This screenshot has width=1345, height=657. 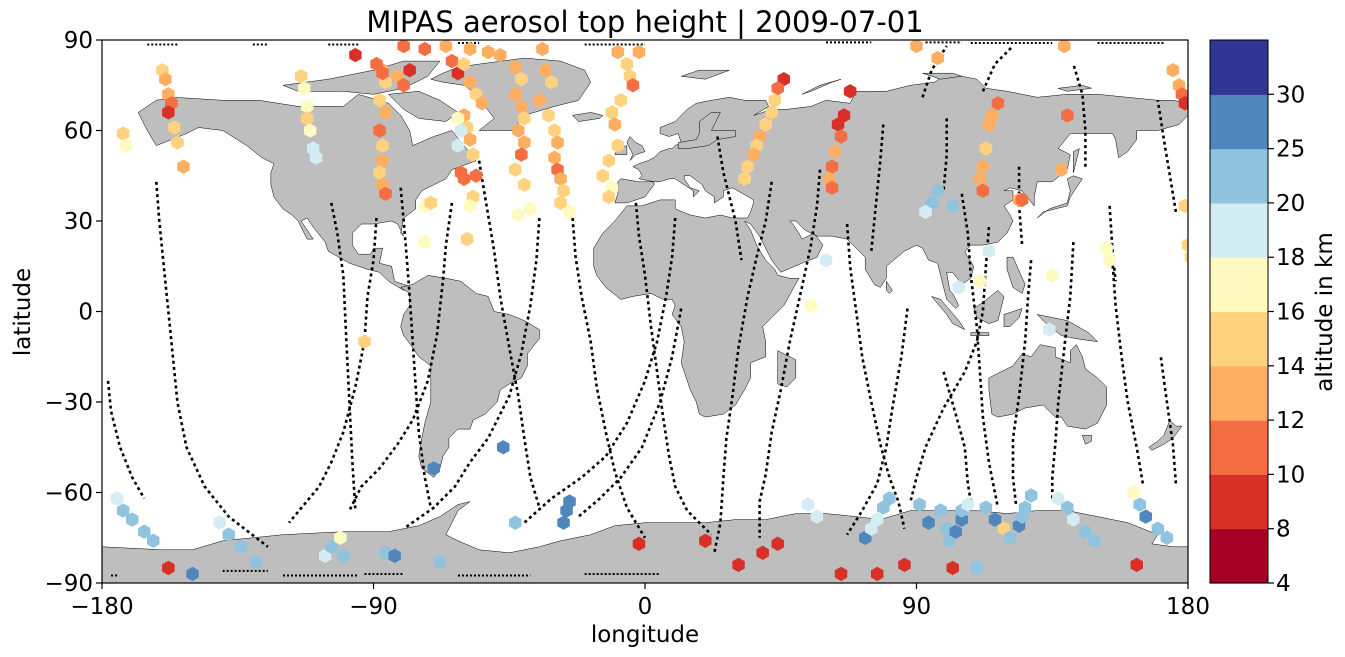 What do you see at coordinates (23, 312) in the screenshot?
I see `y-axis-label: latitude` at bounding box center [23, 312].